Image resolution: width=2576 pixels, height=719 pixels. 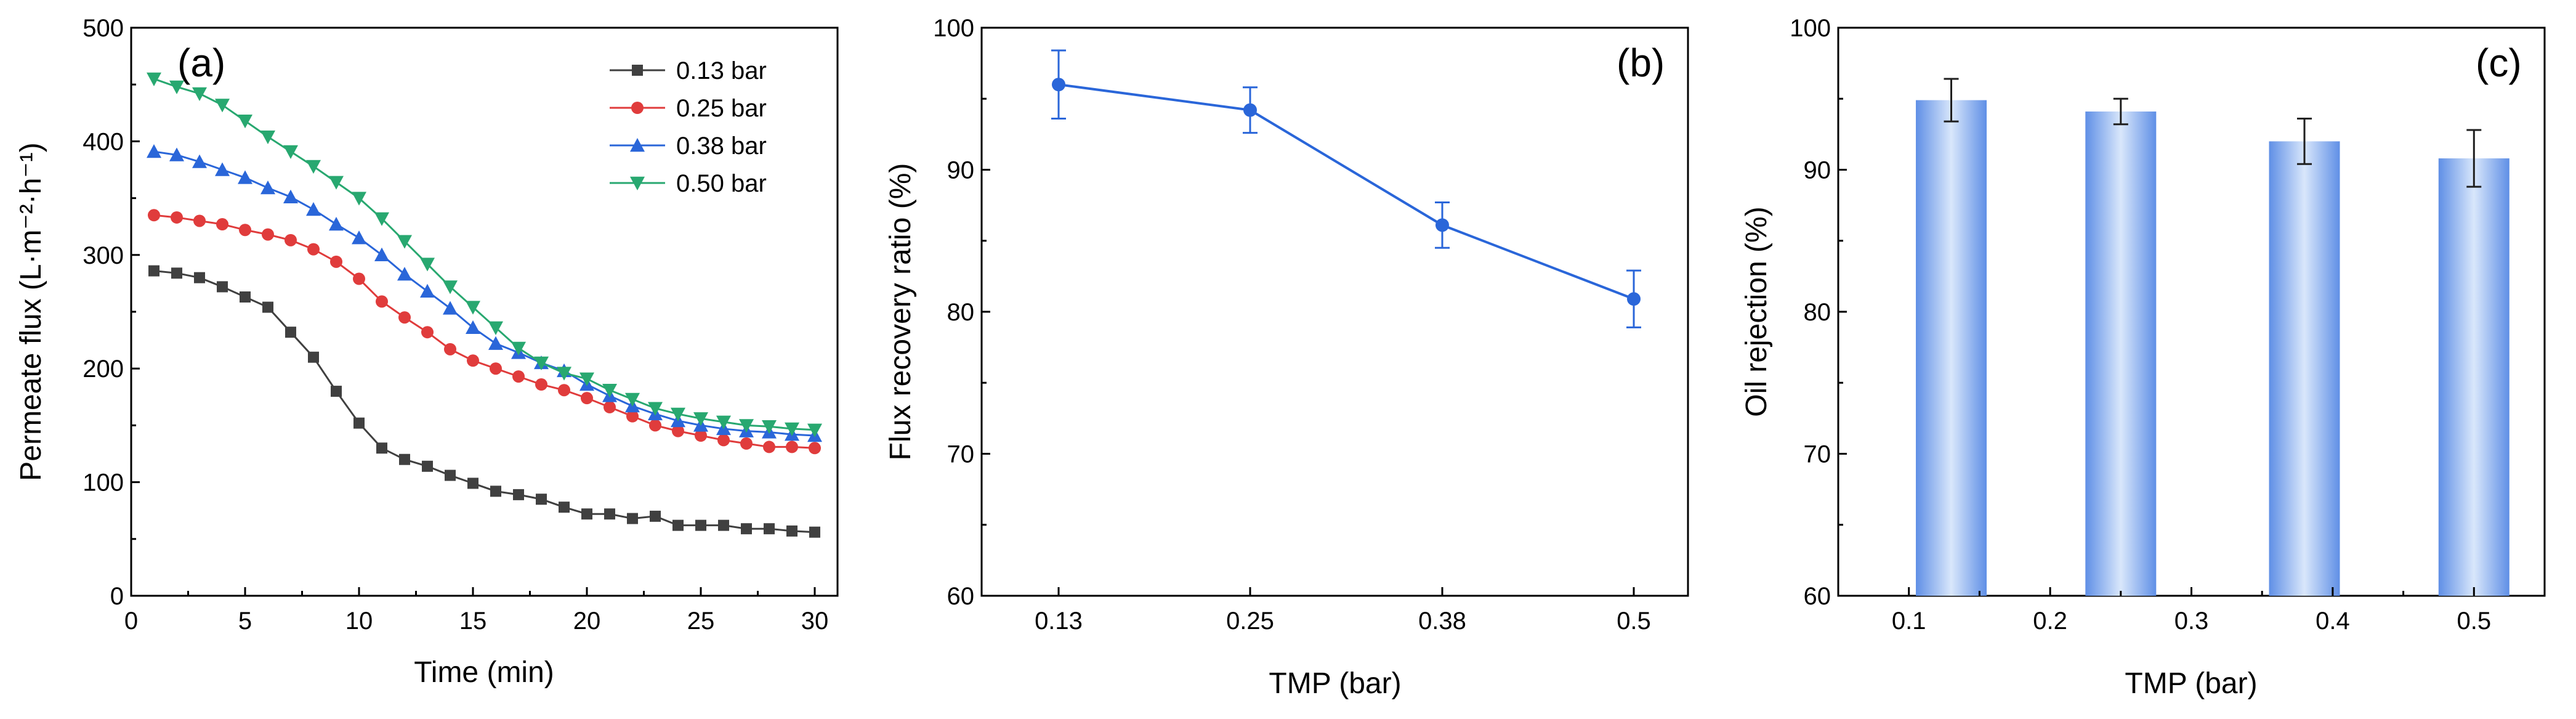 I want to click on x-tick-label: 0.25, so click(x=1250, y=621).